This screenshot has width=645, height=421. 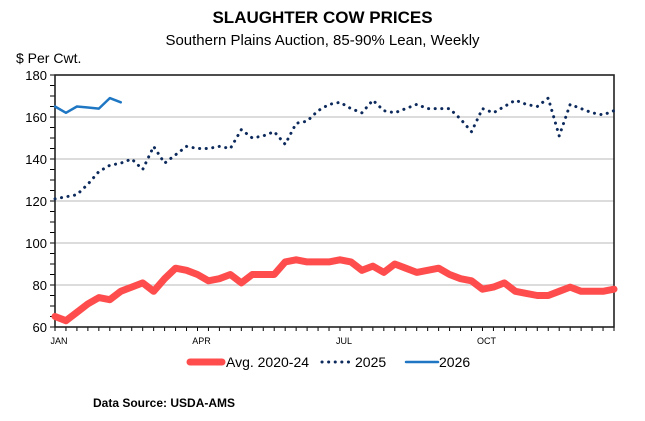 I want to click on x-tick-label: APR, so click(x=201, y=341).